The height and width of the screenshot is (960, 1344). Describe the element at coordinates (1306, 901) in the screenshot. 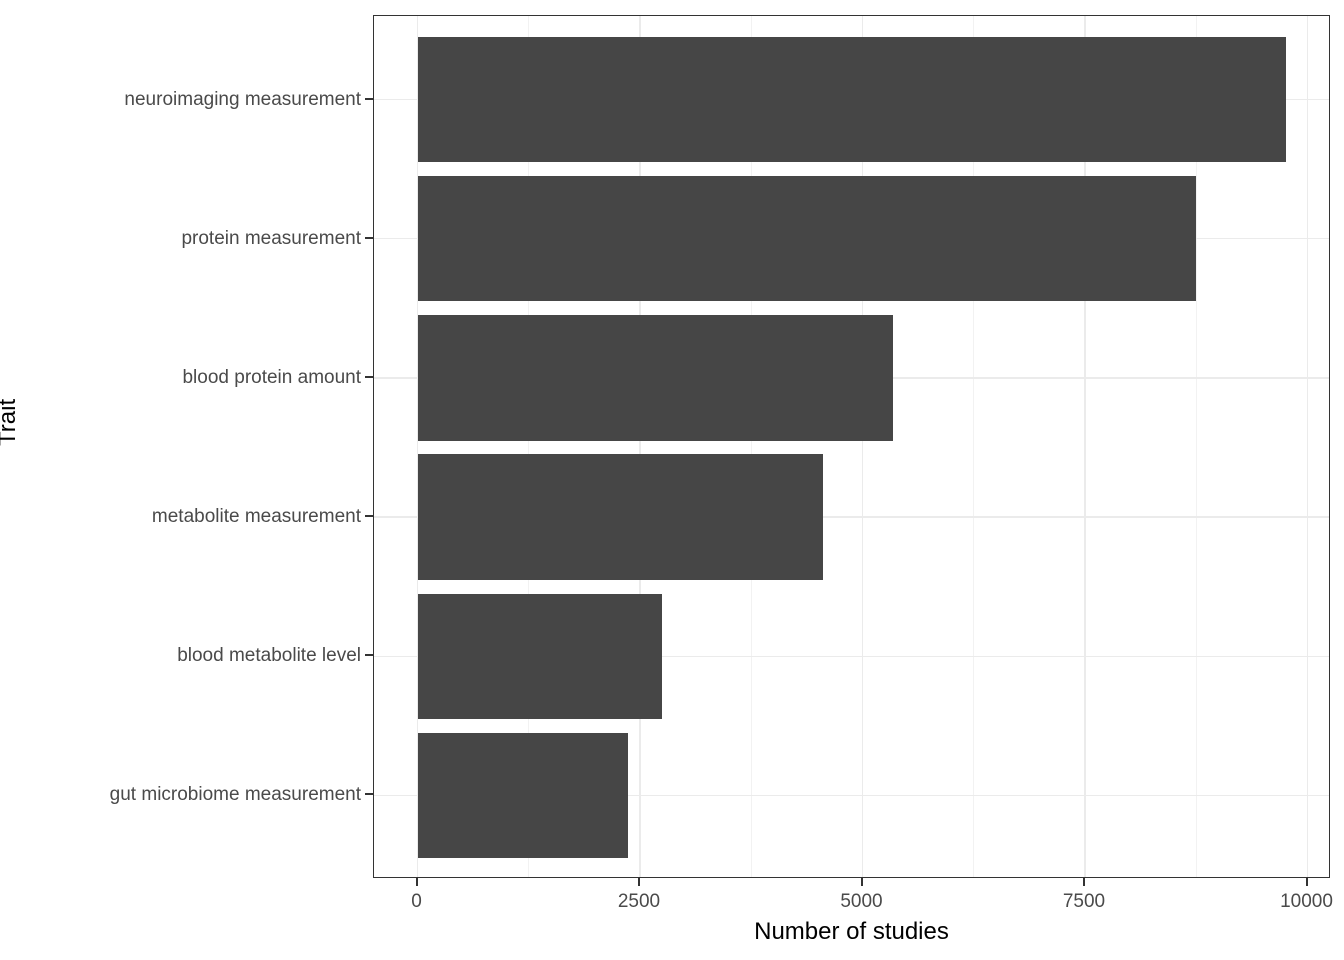

I see `x-tick-label: 10000` at that location.